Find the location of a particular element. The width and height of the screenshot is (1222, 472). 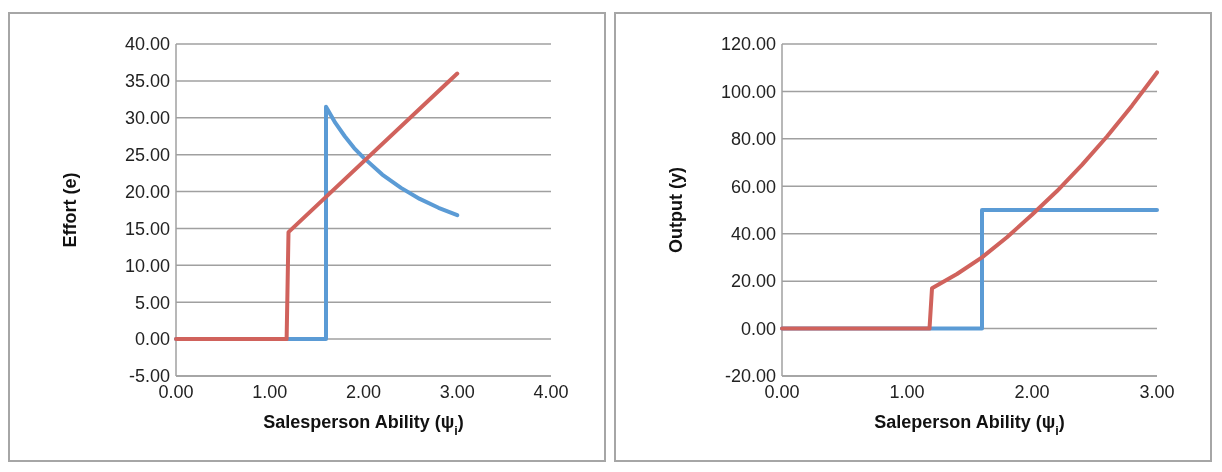

y-axis-title: Effort (e) is located at coordinates (70, 210).